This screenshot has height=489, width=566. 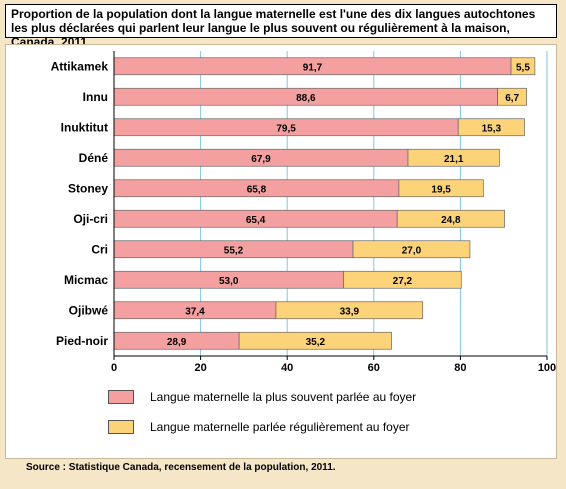 I want to click on data-label: 5,5, so click(x=523, y=67).